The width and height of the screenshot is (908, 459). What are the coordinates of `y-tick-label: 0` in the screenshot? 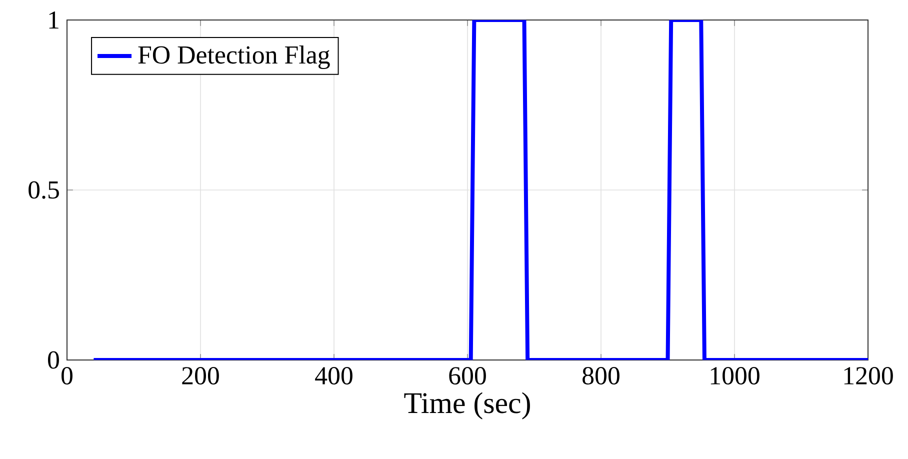 It's located at (53, 360).